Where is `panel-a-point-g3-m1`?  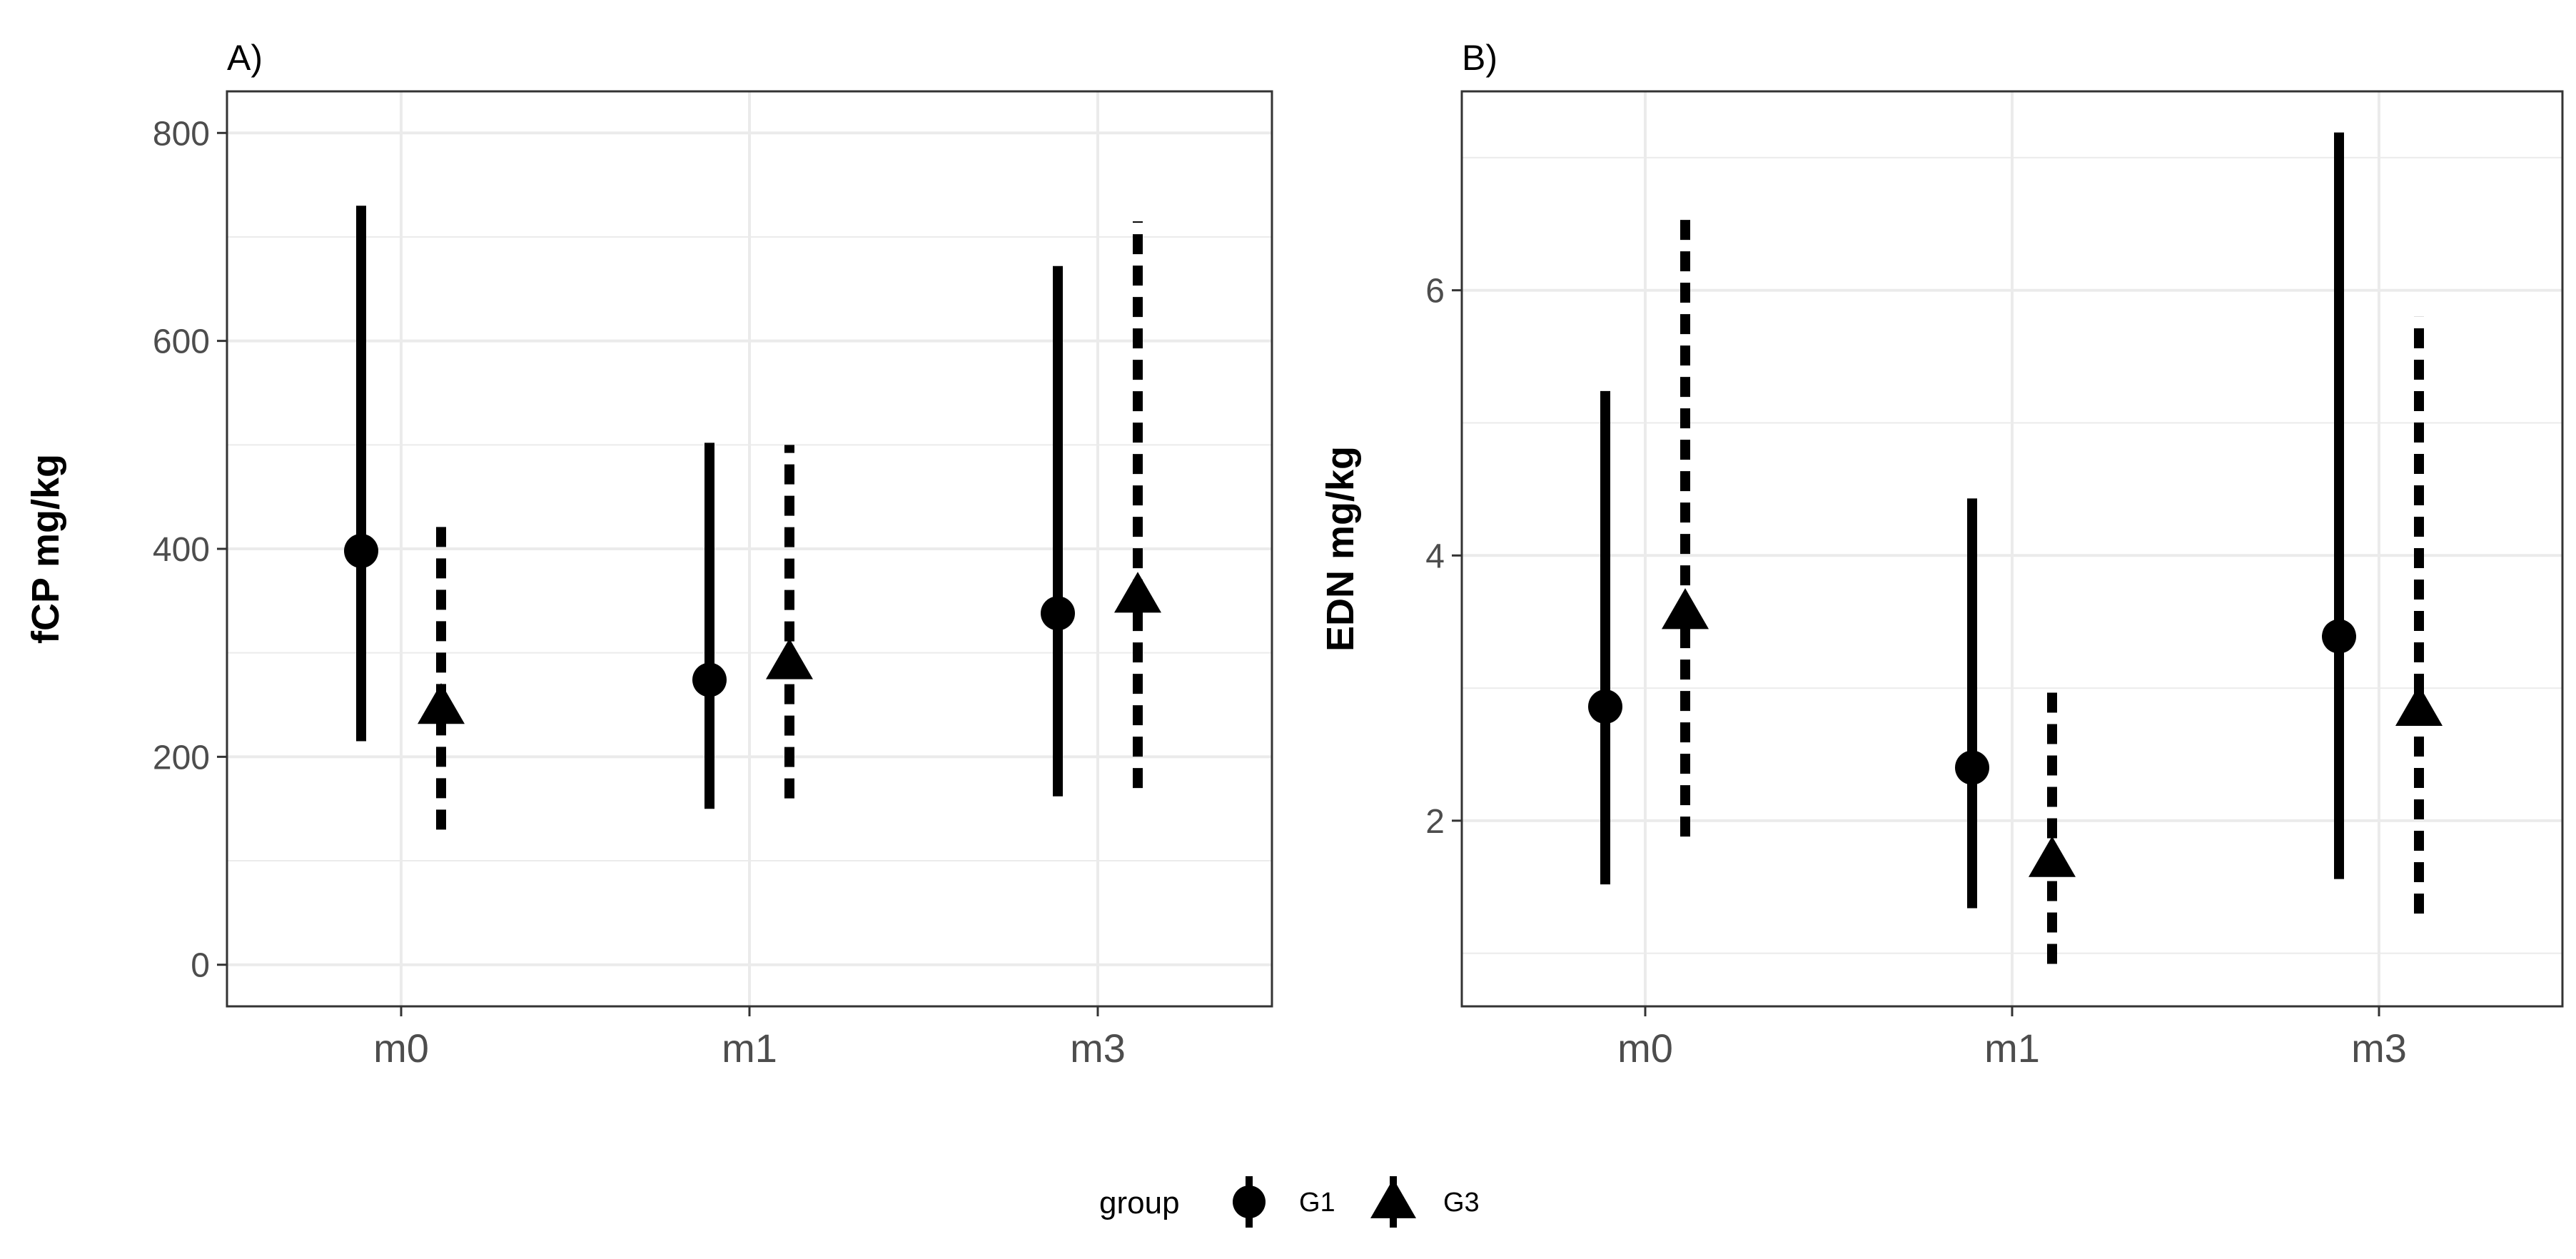
panel-a-point-g3-m1 is located at coordinates (789, 658).